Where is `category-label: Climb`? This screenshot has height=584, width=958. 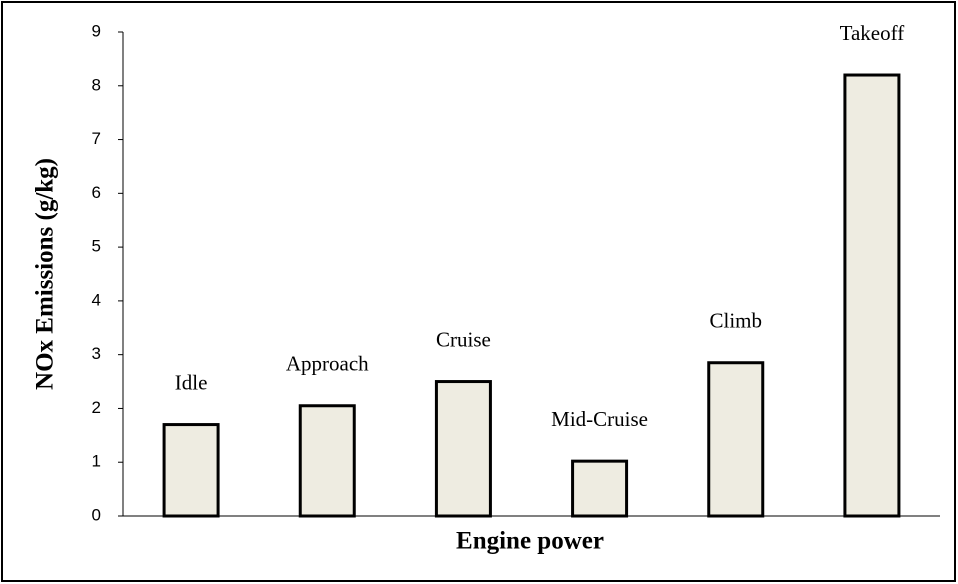
category-label: Climb is located at coordinates (735, 321).